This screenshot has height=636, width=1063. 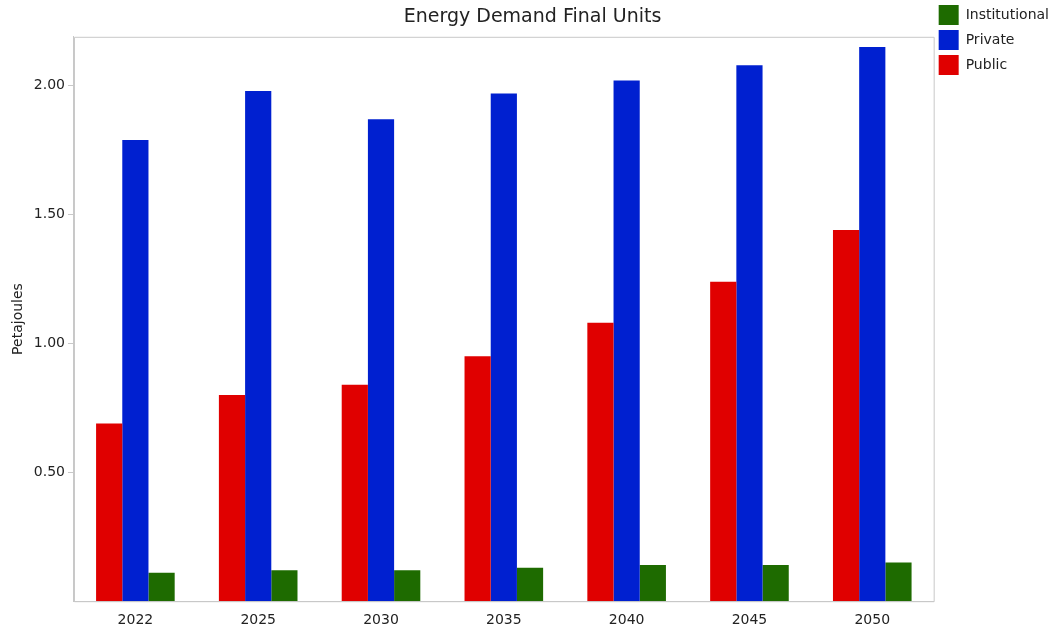 I want to click on legend-label: Private, so click(x=990, y=38).